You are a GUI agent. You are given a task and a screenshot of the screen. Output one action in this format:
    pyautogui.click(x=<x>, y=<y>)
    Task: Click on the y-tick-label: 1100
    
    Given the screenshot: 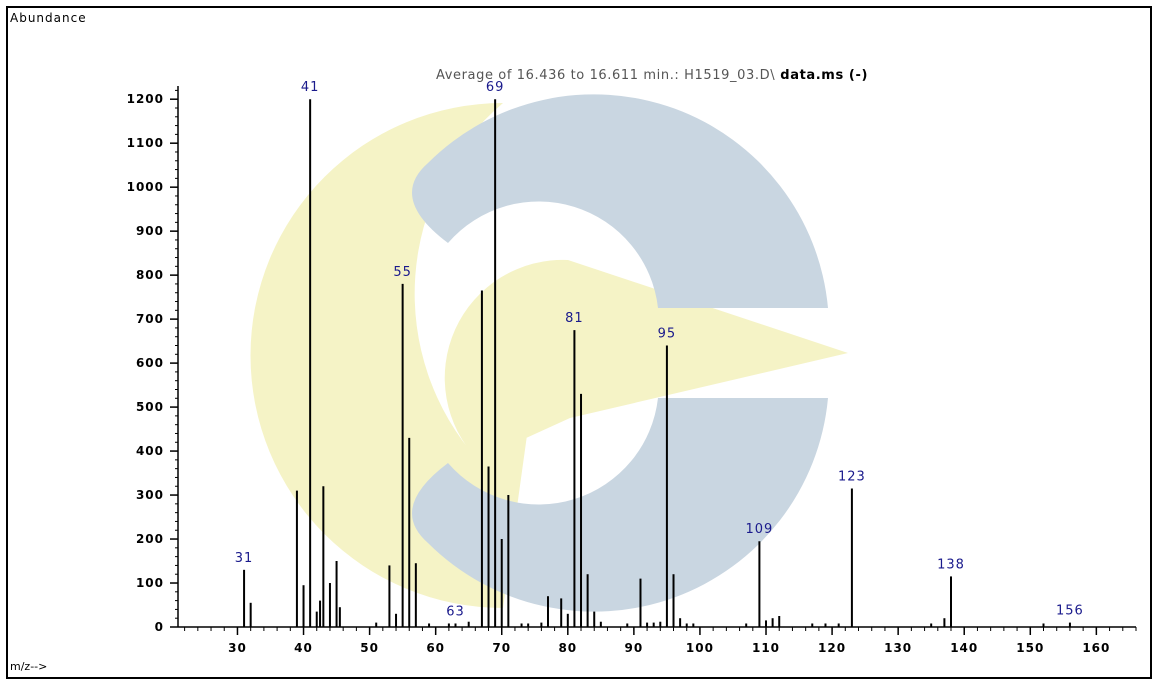 What is the action you would take?
    pyautogui.click(x=145, y=143)
    